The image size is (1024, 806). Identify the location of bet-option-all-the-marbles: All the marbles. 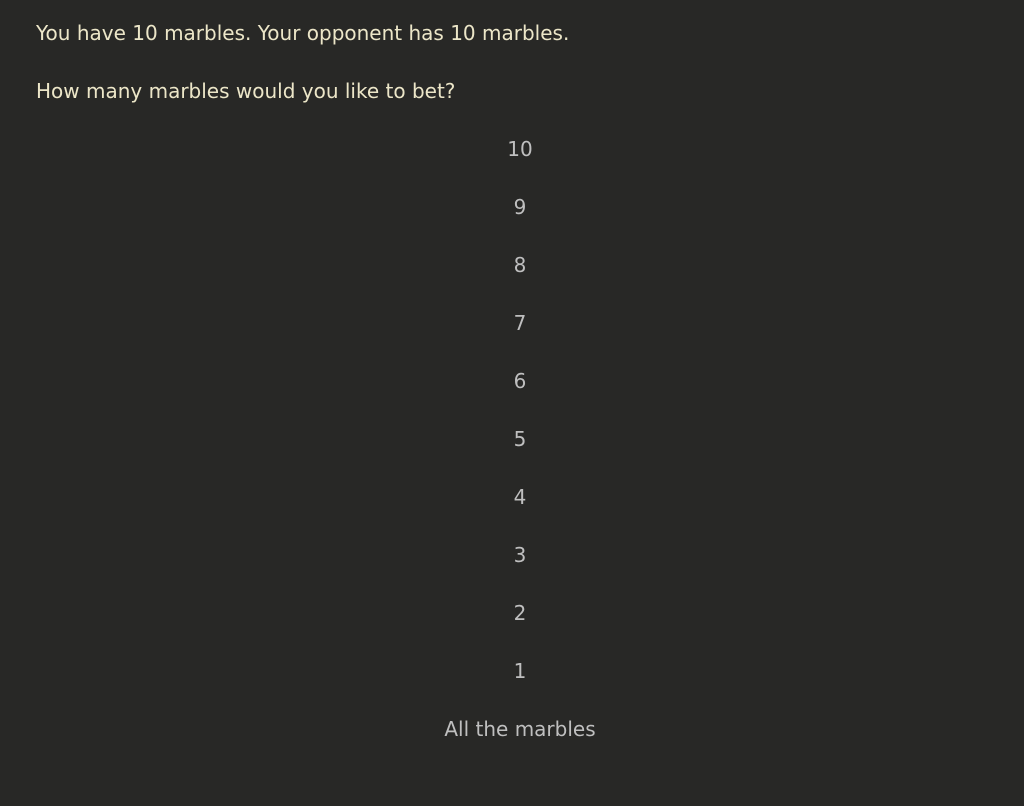
(520, 729).